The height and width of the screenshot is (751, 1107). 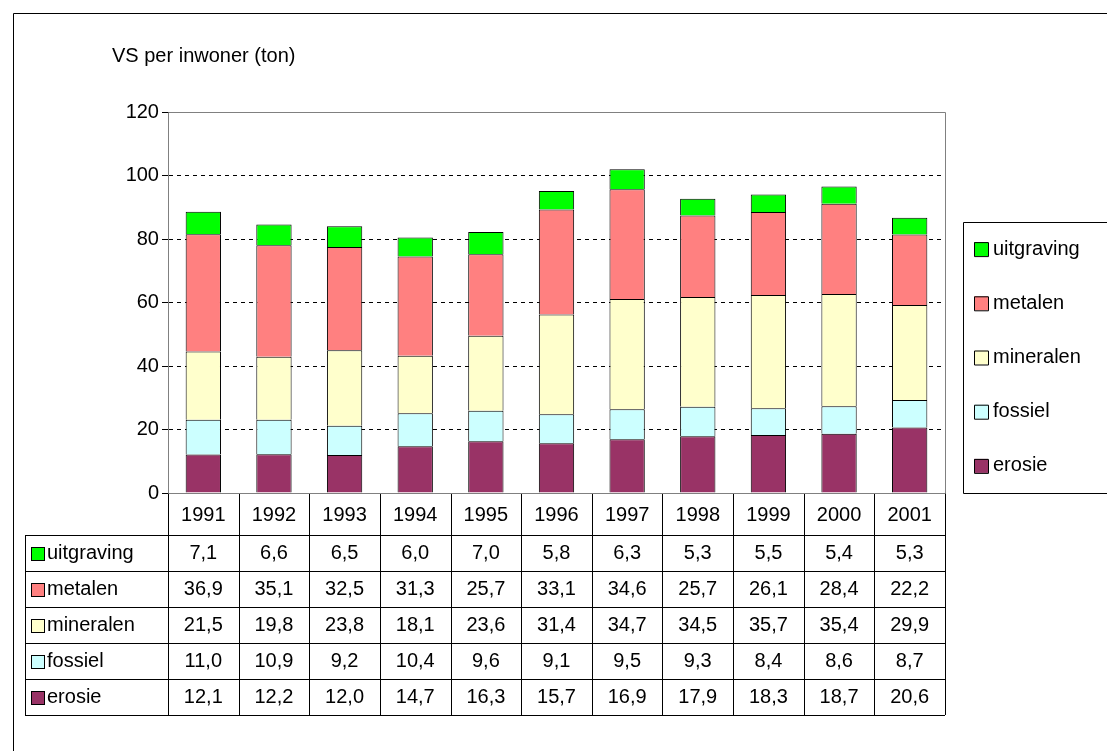 I want to click on text: erosie, so click(x=74, y=695).